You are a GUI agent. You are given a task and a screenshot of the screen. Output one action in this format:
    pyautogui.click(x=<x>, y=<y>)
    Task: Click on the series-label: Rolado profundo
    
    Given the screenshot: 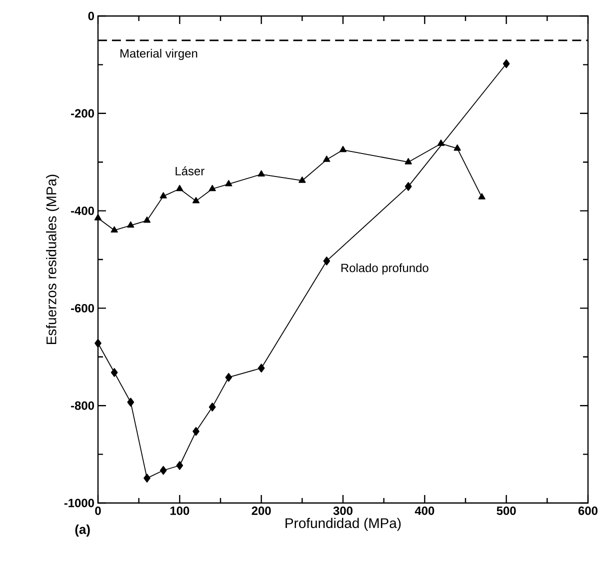 What is the action you would take?
    pyautogui.click(x=384, y=269)
    